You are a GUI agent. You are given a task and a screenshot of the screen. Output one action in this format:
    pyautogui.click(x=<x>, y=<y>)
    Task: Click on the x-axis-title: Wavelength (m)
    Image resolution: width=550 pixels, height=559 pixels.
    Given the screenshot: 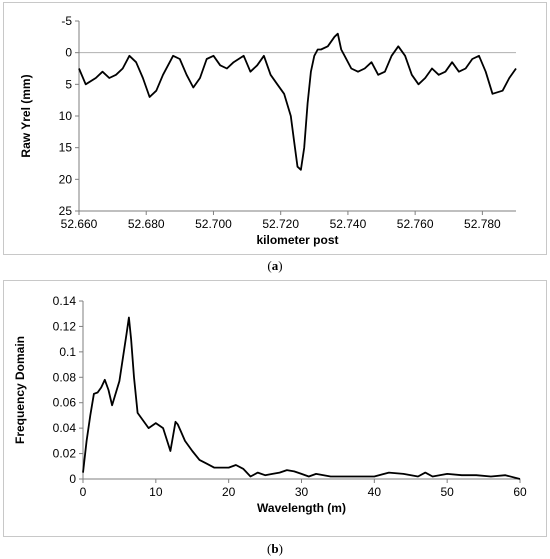 What is the action you would take?
    pyautogui.click(x=301, y=508)
    